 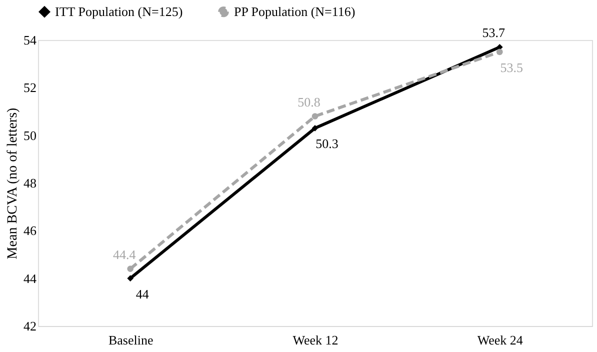 I want to click on x-tick-label: Week 24, so click(x=500, y=340).